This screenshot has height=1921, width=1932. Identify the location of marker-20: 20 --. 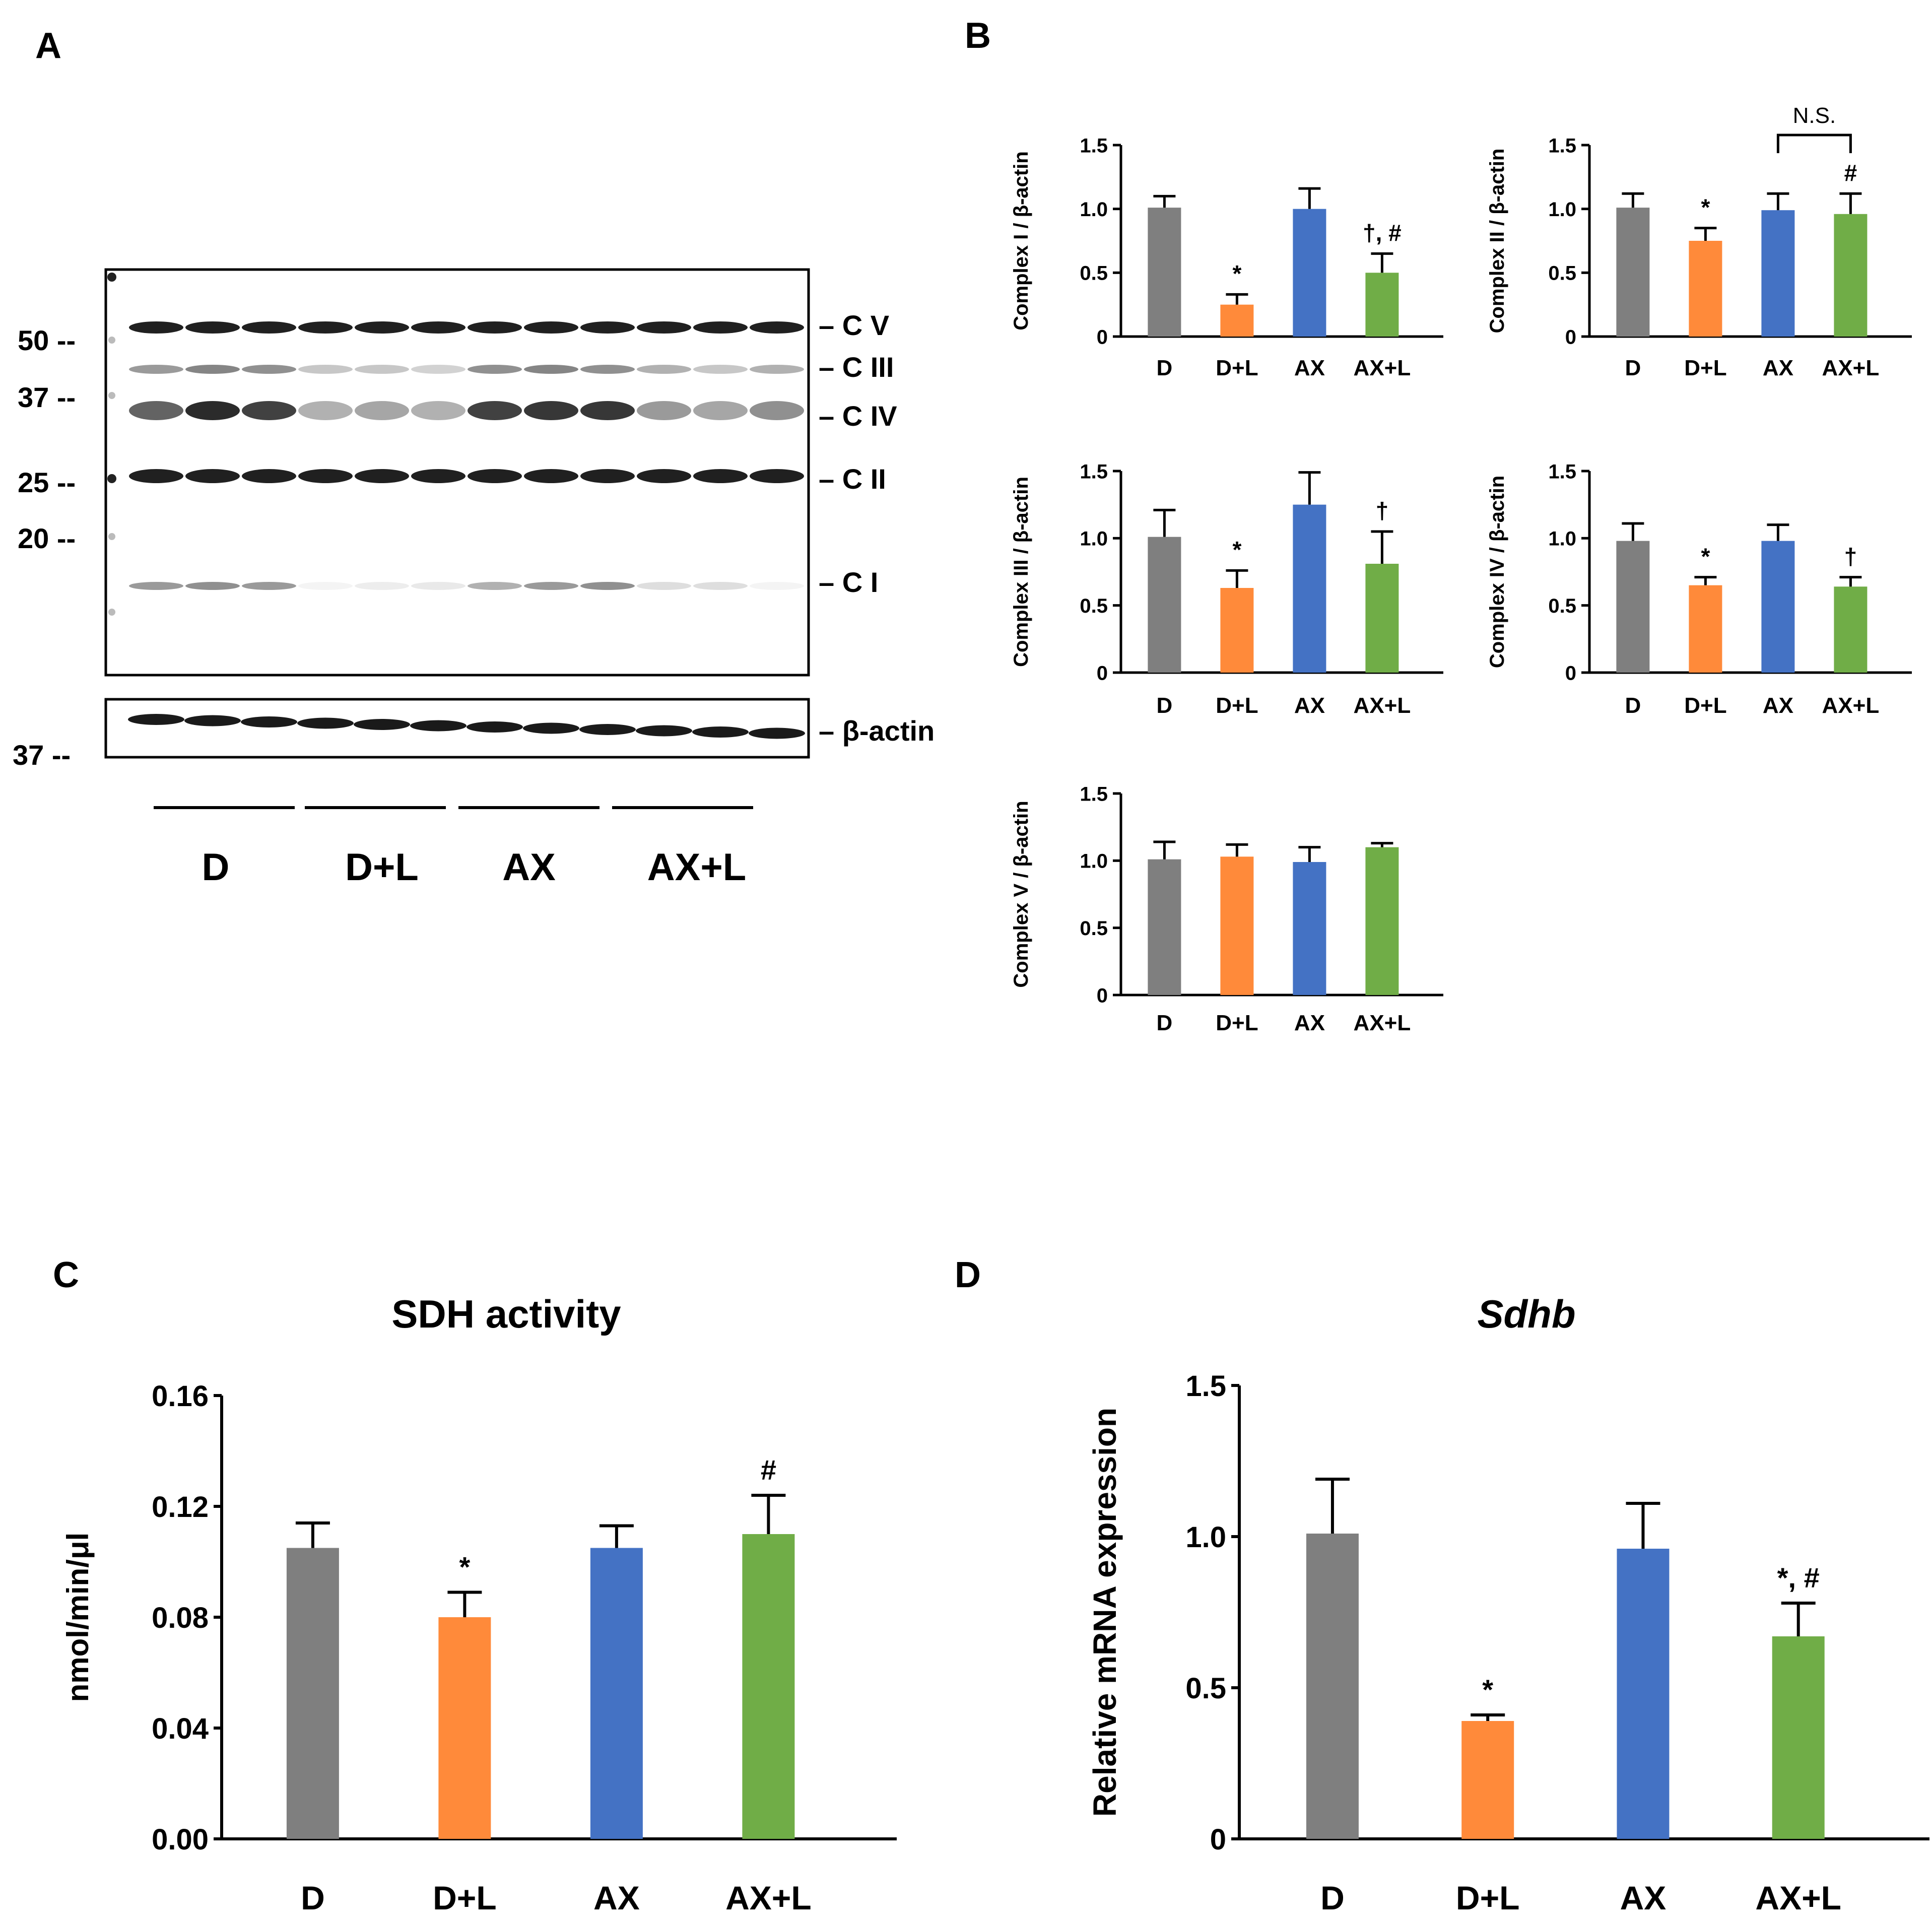
(47, 538).